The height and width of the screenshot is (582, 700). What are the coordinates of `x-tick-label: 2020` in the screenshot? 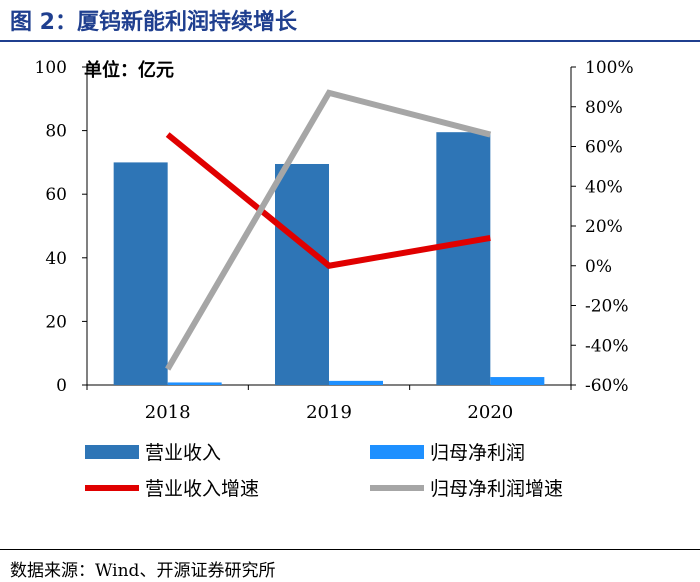 It's located at (490, 412).